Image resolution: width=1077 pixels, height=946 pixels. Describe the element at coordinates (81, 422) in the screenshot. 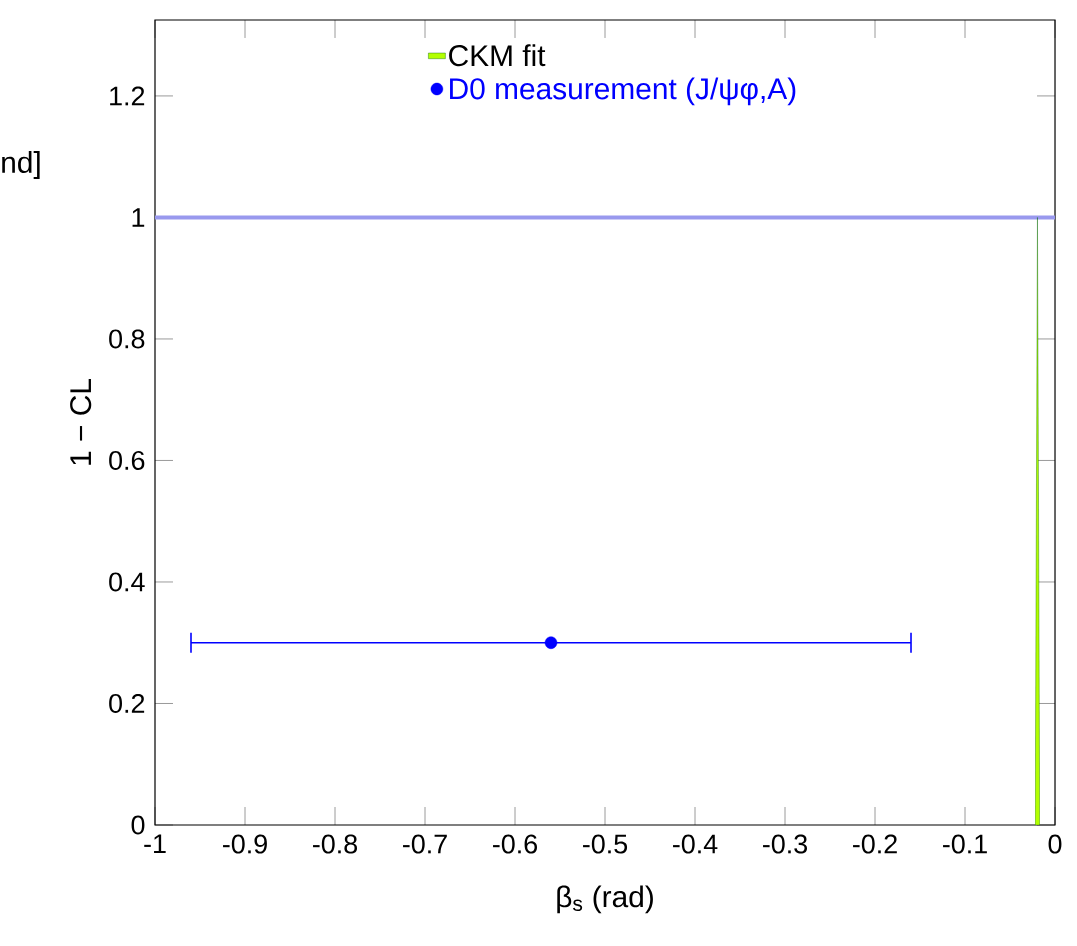

I see `y-axis-title: 1 − CL` at that location.